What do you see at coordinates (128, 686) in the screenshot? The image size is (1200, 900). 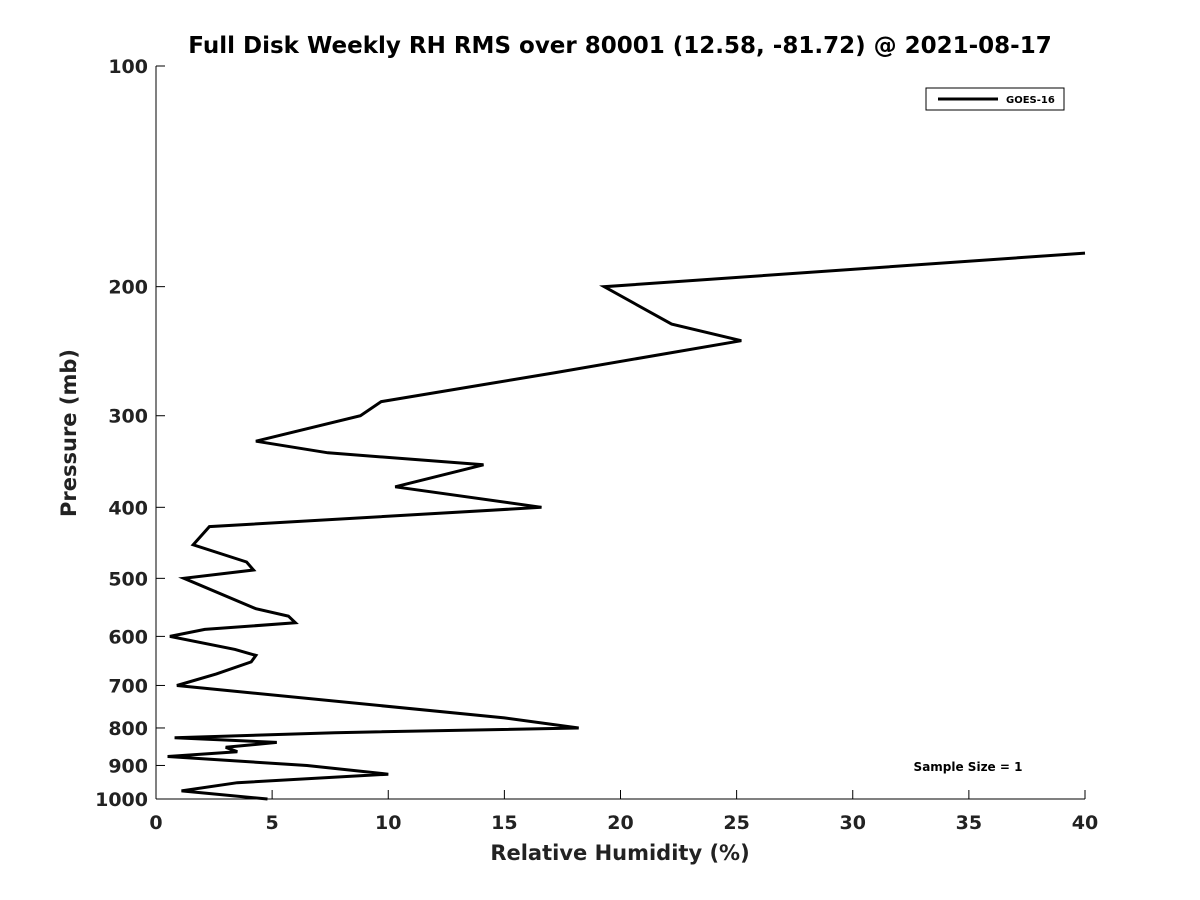 I see `y-tick-label: 700` at bounding box center [128, 686].